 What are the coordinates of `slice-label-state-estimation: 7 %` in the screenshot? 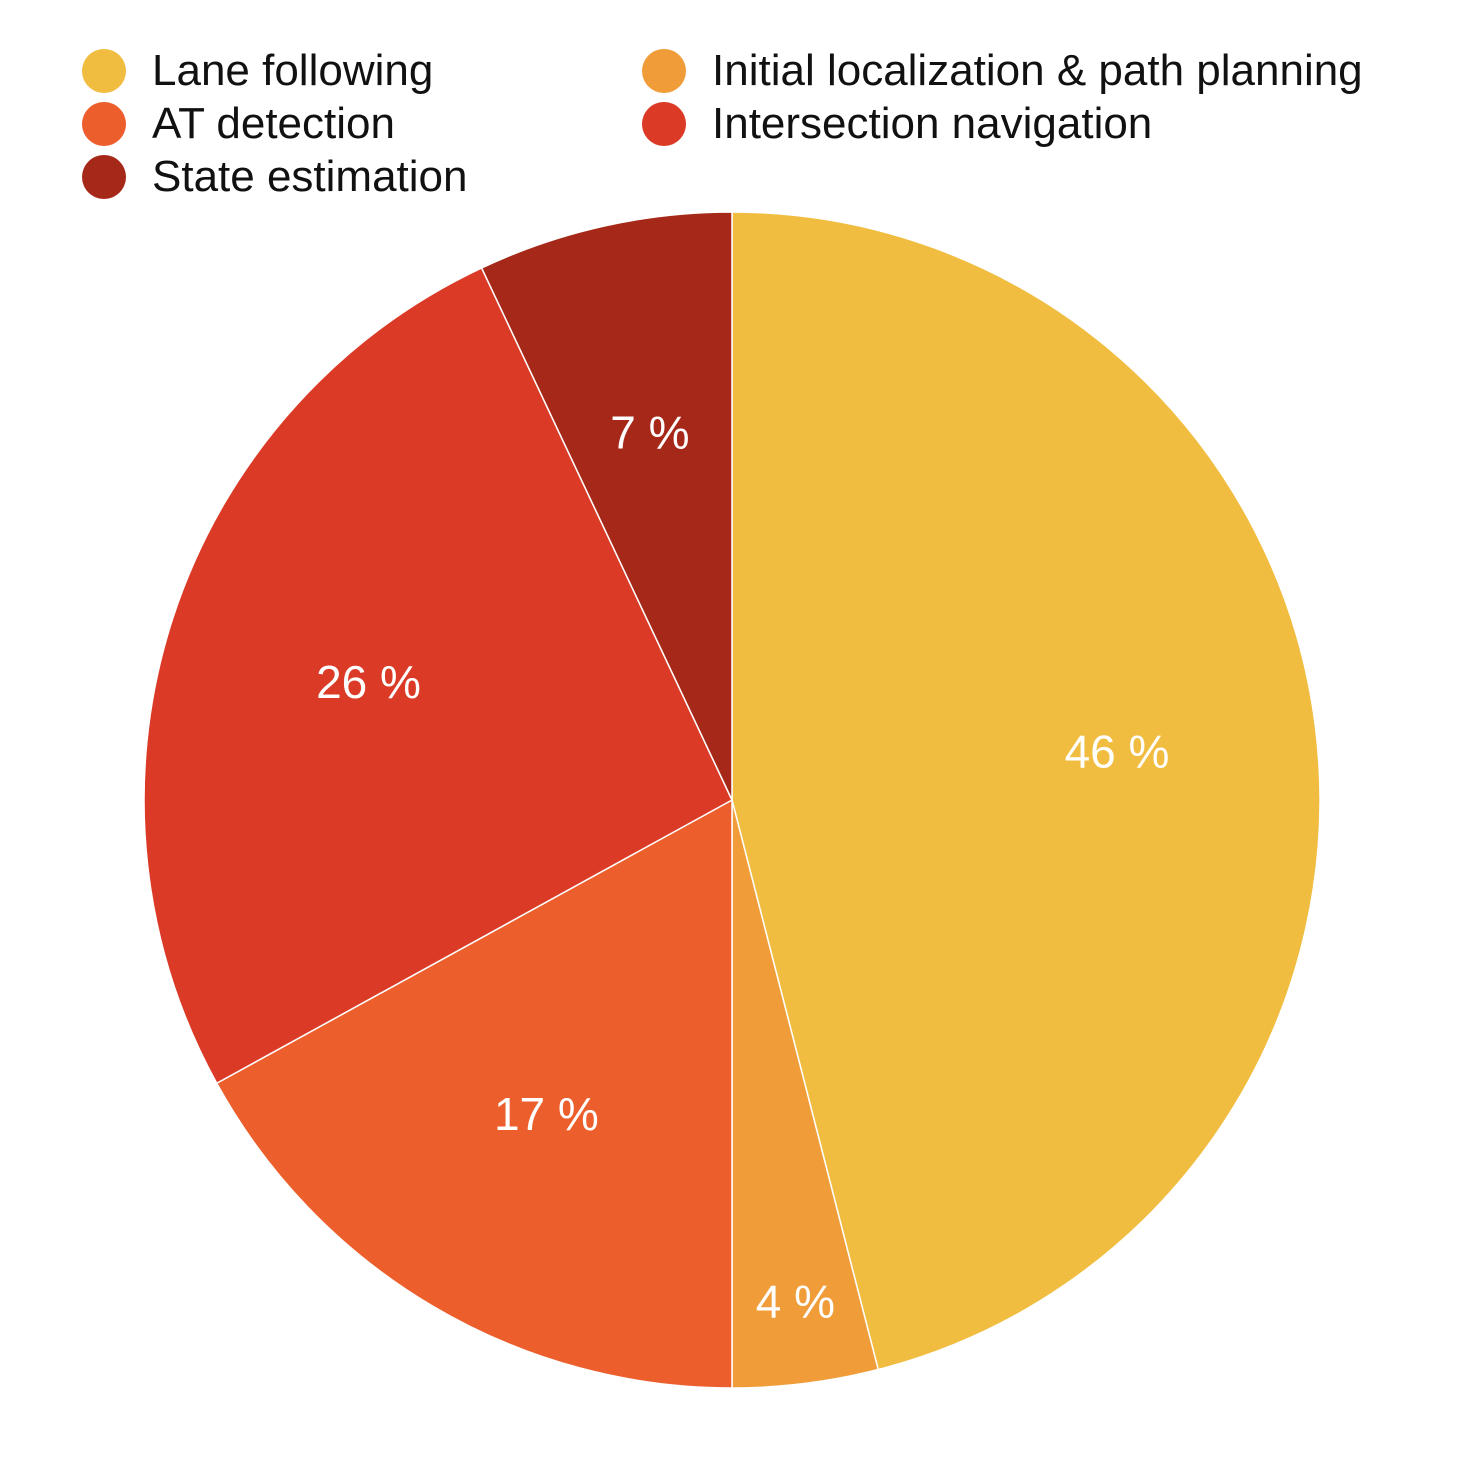 It's located at (649, 433).